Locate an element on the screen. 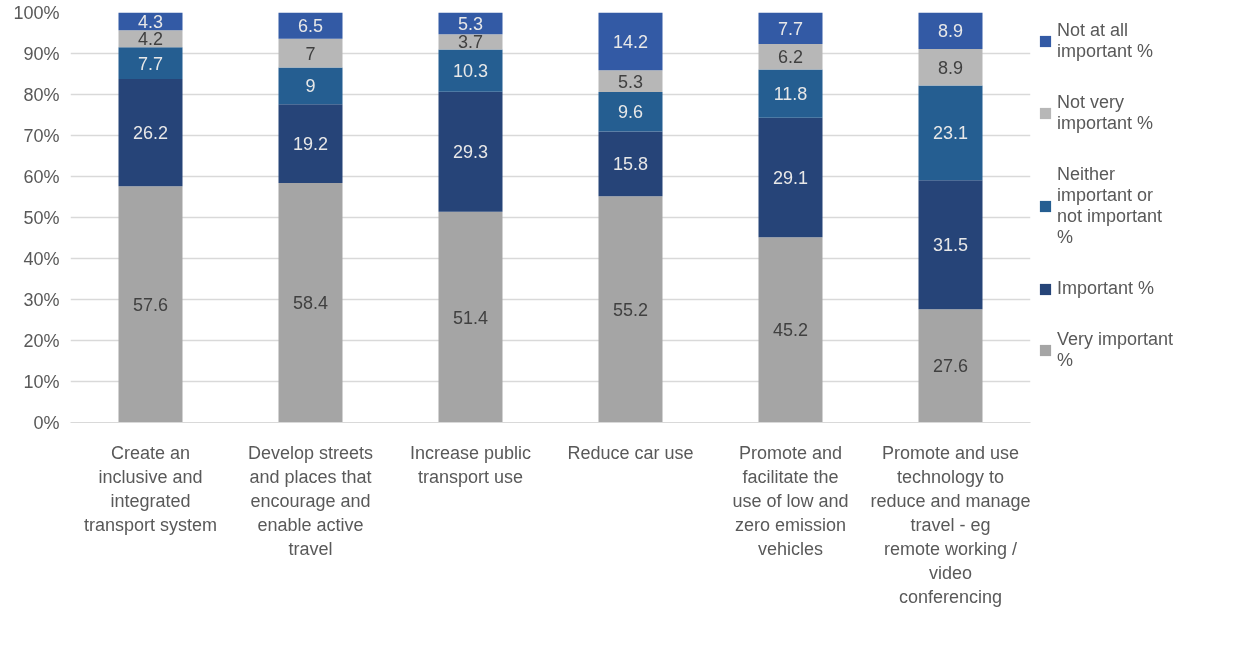  data-label: 55.2 is located at coordinates (630, 309).